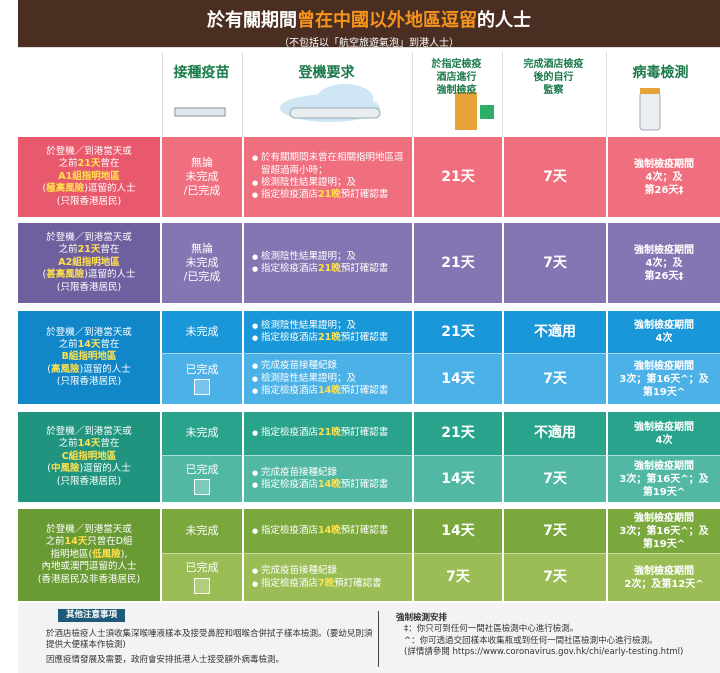 This screenshot has width=720, height=673. I want to click on title: 於有關期間曾在中國以外地區逗留的人士, so click(369, 19).